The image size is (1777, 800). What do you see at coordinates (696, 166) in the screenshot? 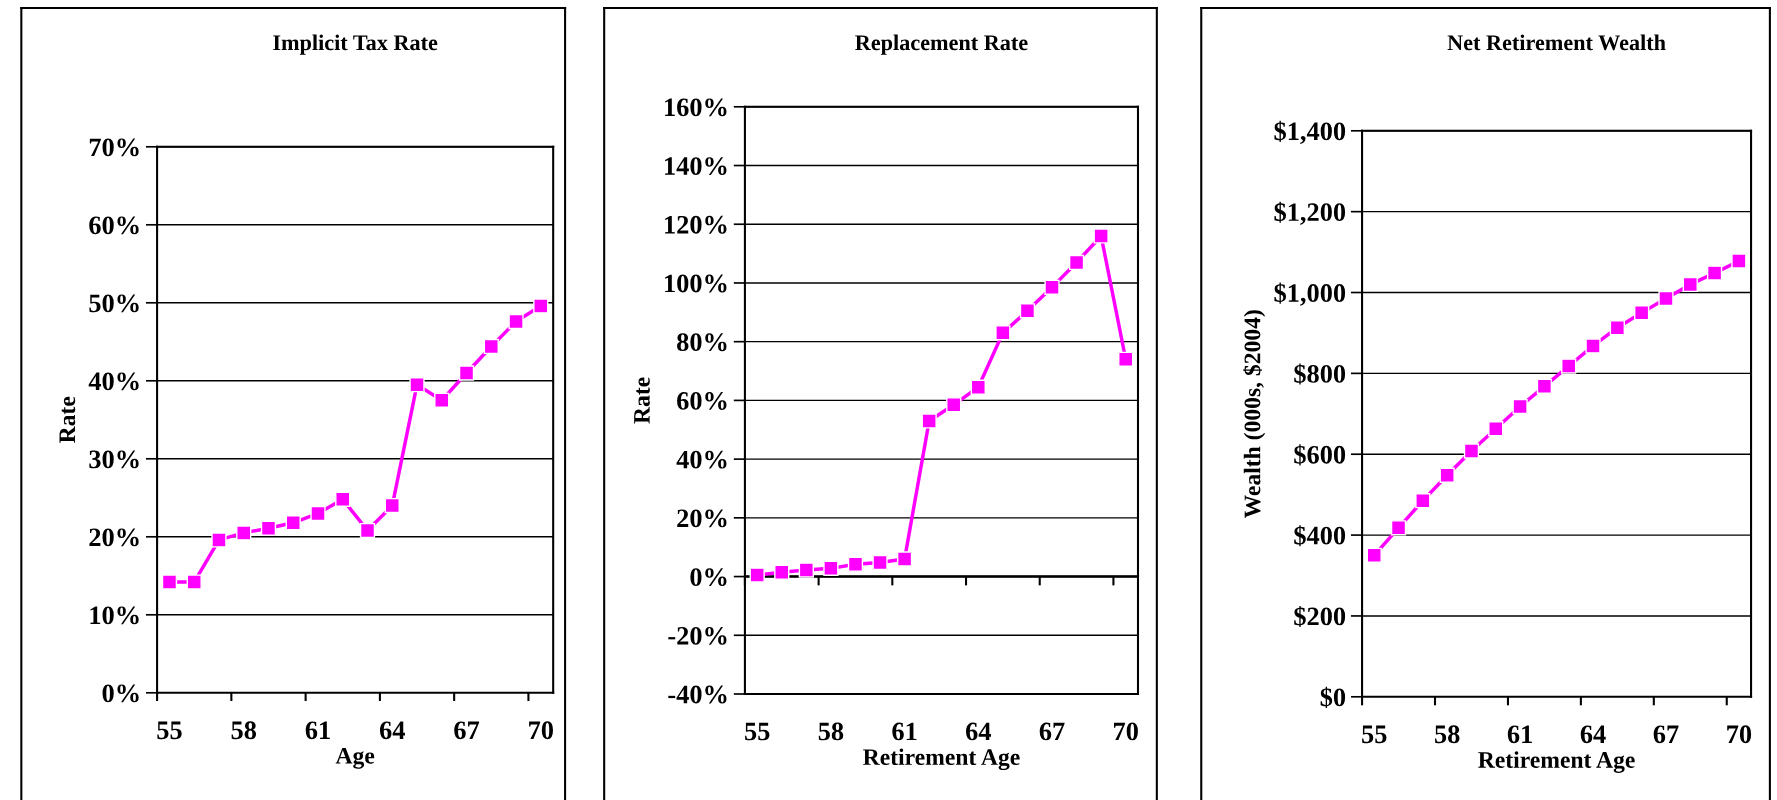
I see `y-tick-label: 140%` at bounding box center [696, 166].